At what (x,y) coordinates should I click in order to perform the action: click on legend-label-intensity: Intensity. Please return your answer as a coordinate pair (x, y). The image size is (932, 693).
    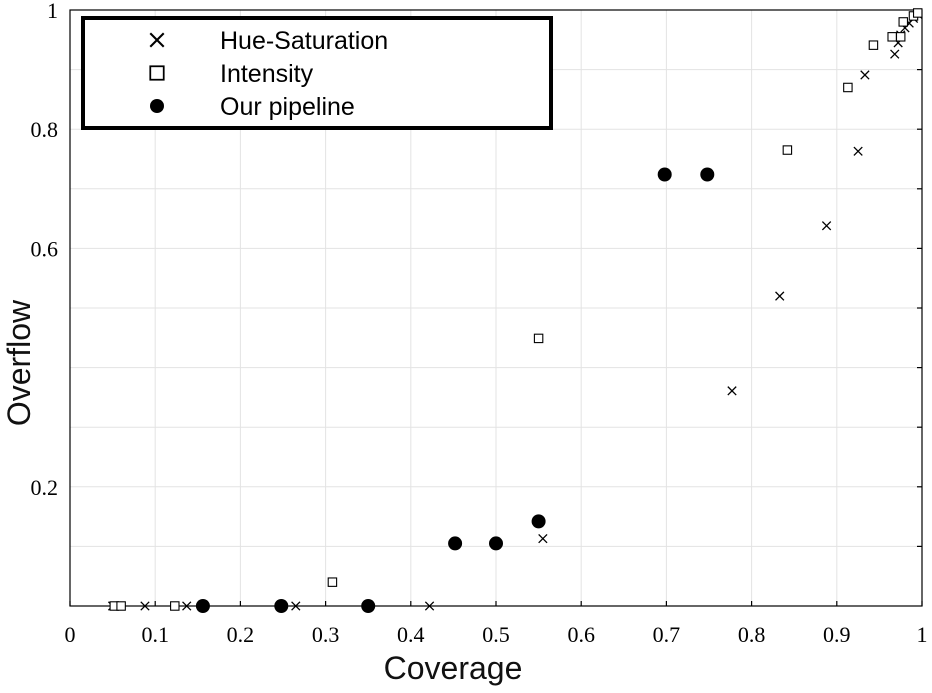
    Looking at the image, I should click on (267, 74).